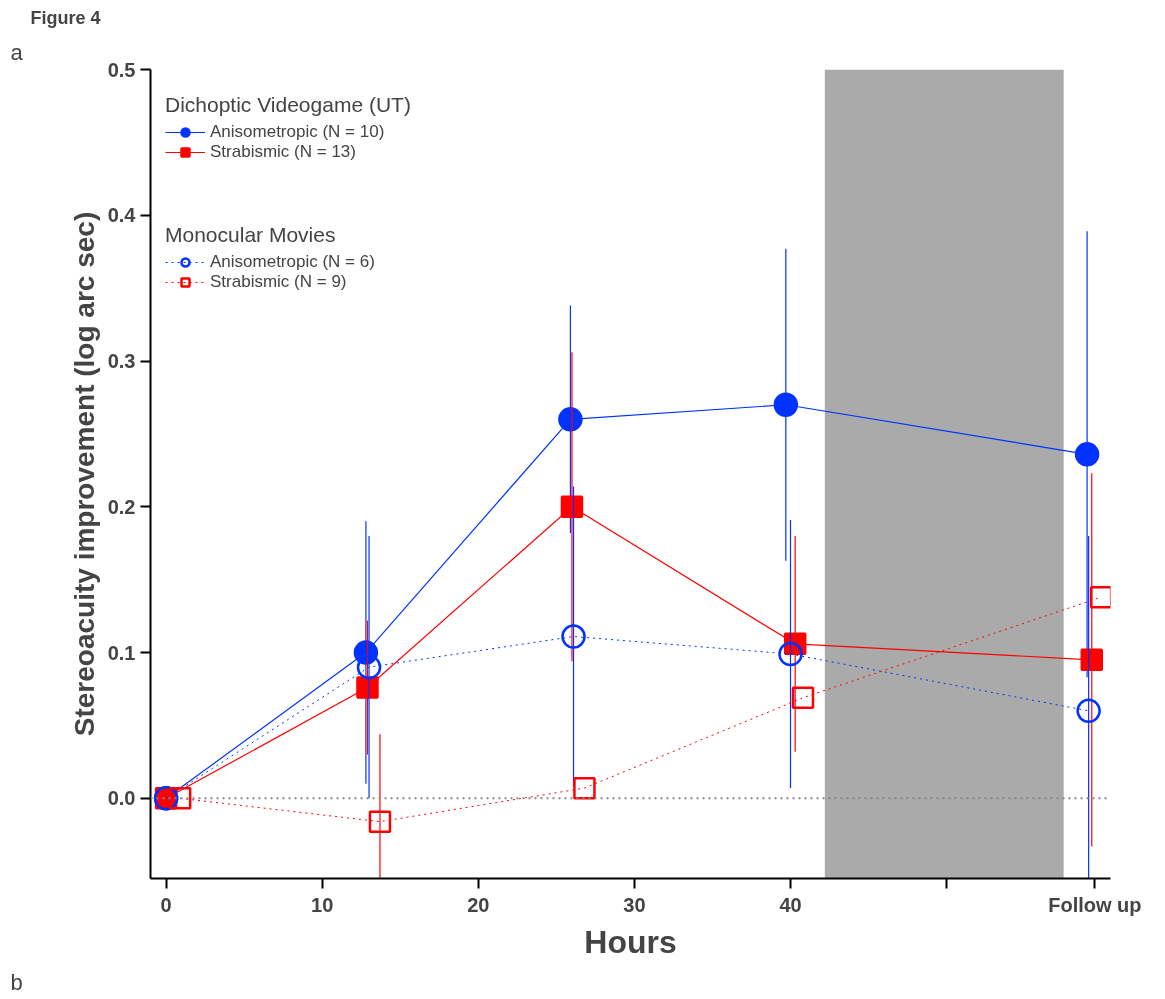 Image resolution: width=1165 pixels, height=999 pixels. What do you see at coordinates (292, 262) in the screenshot?
I see `legend-label: Anisometropic (N = 6)` at bounding box center [292, 262].